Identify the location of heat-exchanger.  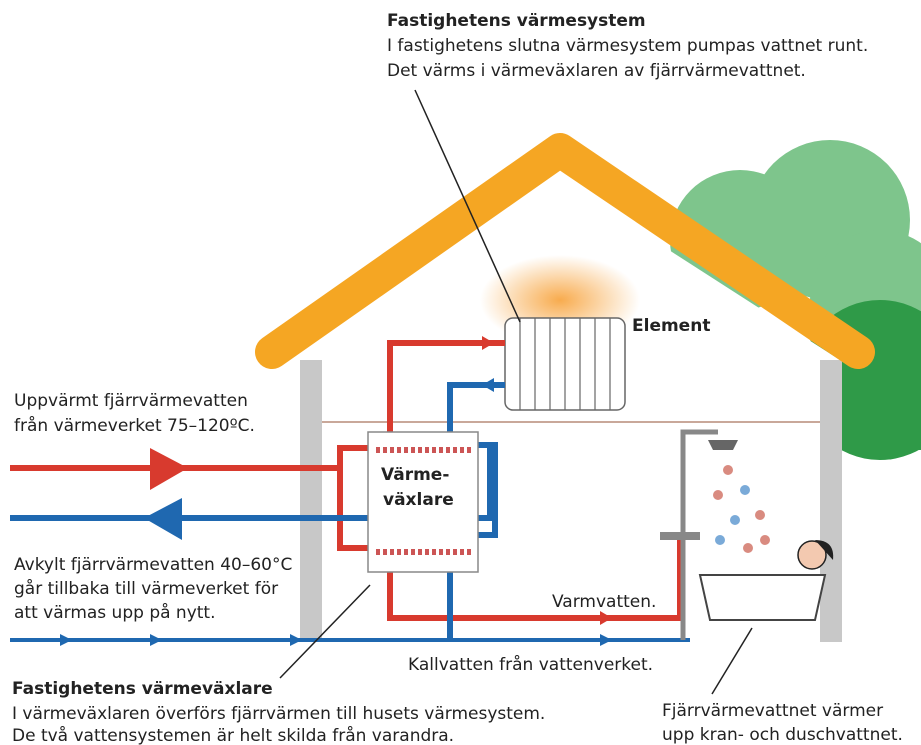
(423, 502).